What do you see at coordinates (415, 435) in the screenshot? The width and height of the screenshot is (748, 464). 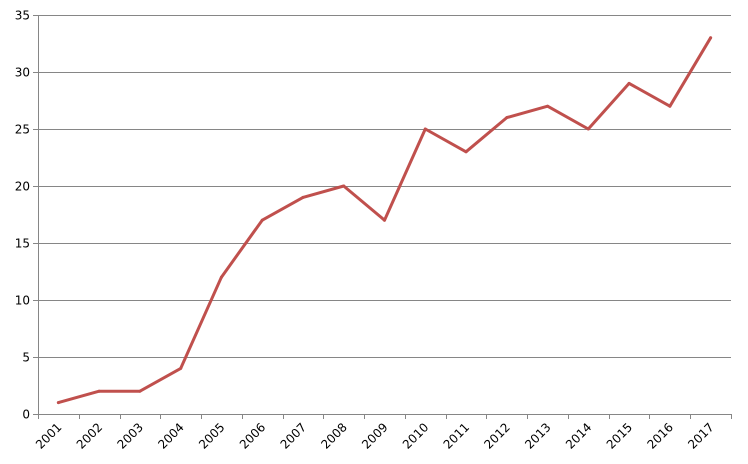 I see `x-tick-label: 2010` at bounding box center [415, 435].